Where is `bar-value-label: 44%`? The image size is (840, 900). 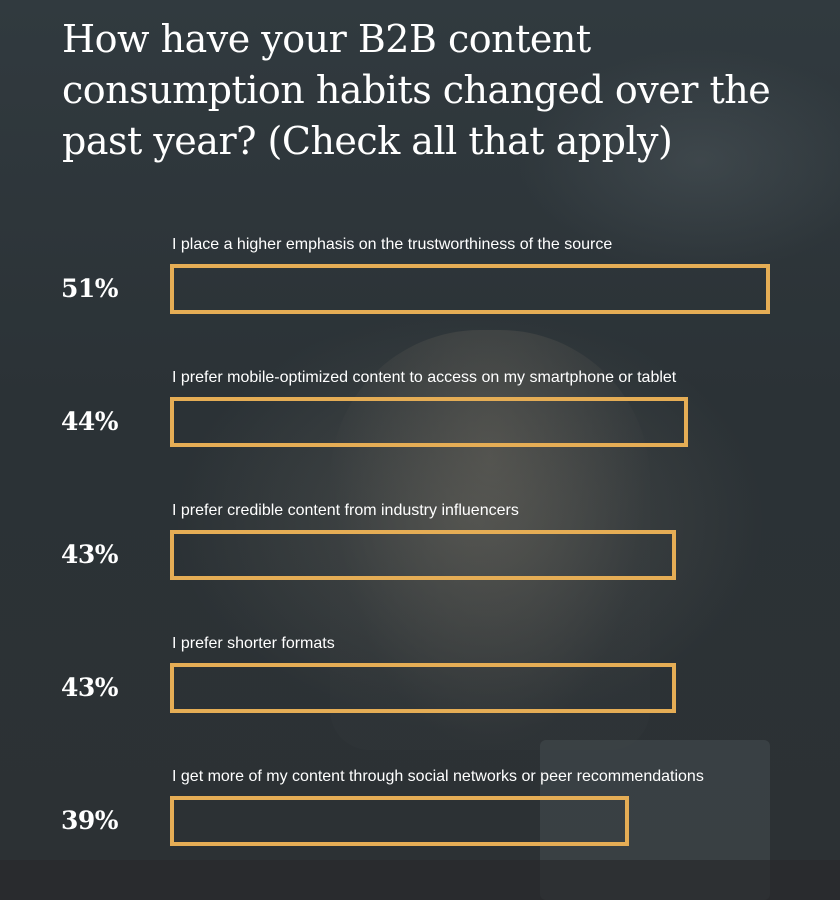
bar-value-label: 44% is located at coordinates (90, 421).